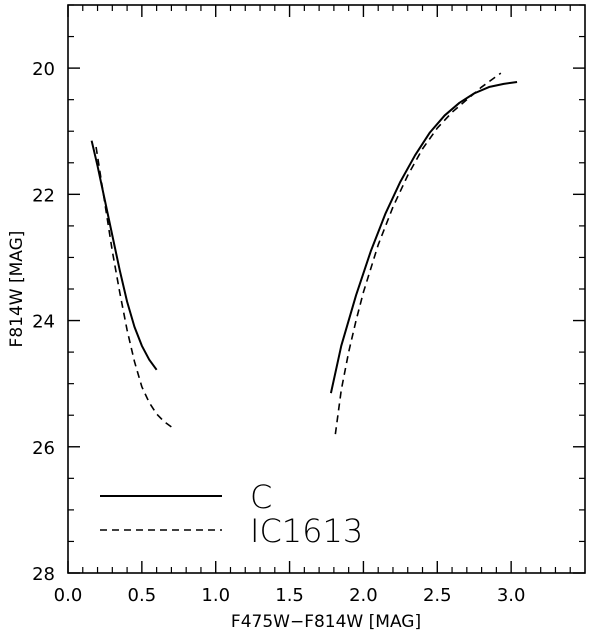 Image resolution: width=600 pixels, height=639 pixels. Describe the element at coordinates (43, 448) in the screenshot. I see `y-tick-label: 26` at that location.